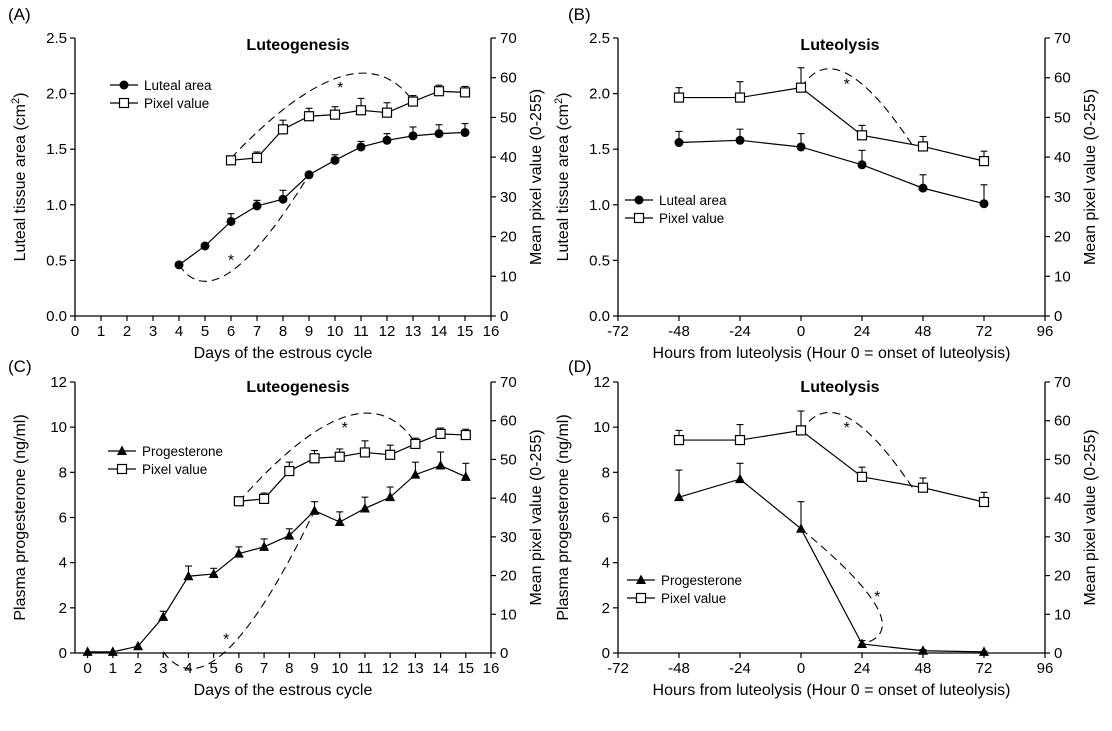 This screenshot has width=1112, height=731. Describe the element at coordinates (63, 563) in the screenshot. I see `y-tick-label: 4` at that location.